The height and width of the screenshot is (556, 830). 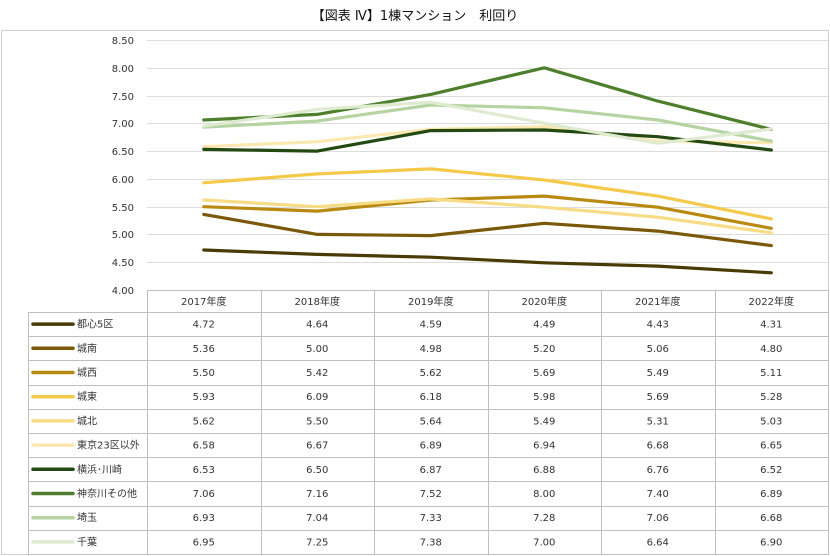 I want to click on data-label: 7.25, so click(x=317, y=542).